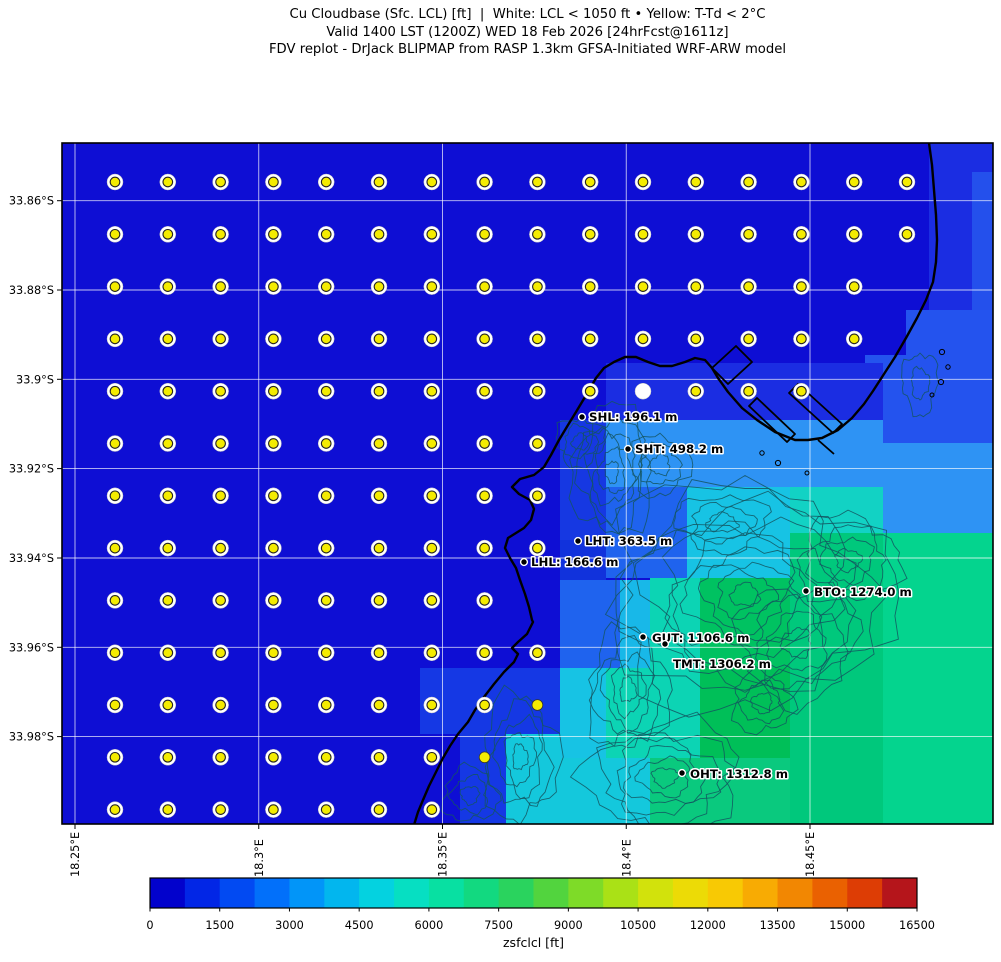 The width and height of the screenshot is (1001, 962). Describe the element at coordinates (443, 854) in the screenshot. I see `x-tick-label: 18.35°E` at that location.